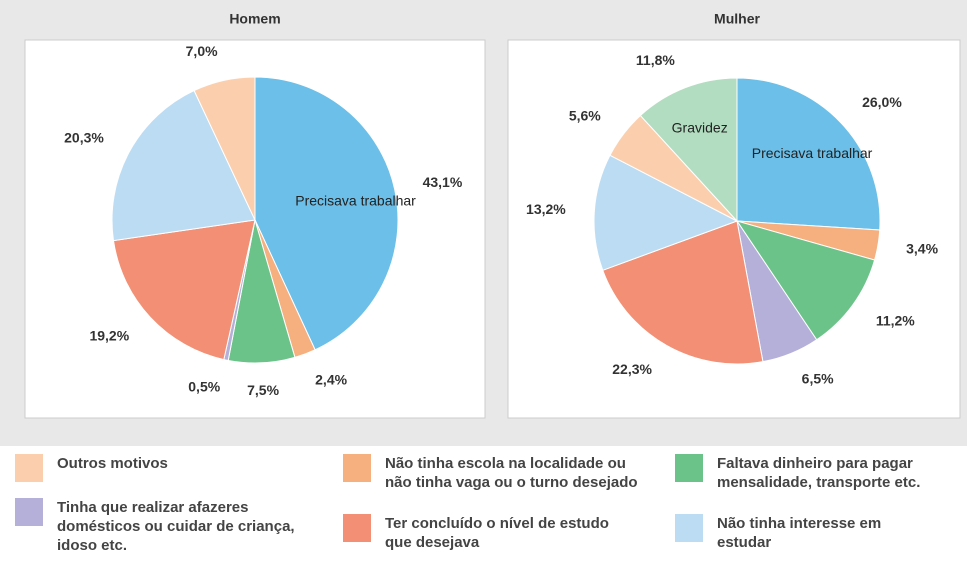 The height and width of the screenshot is (567, 967). Describe the element at coordinates (112, 463) in the screenshot. I see `legend-label: Outros motivos` at that location.